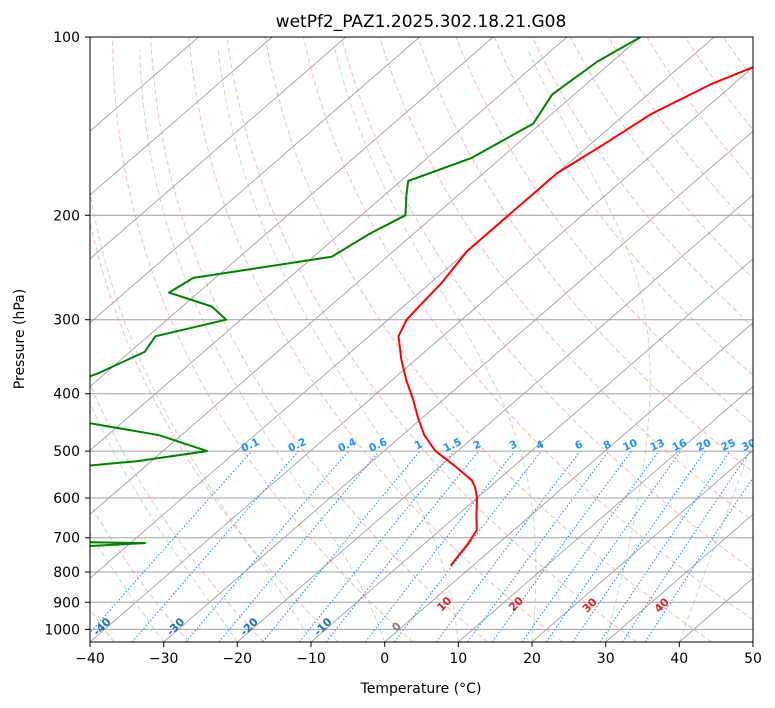  What do you see at coordinates (66, 573) in the screenshot?
I see `y-tick-label: 800` at bounding box center [66, 573].